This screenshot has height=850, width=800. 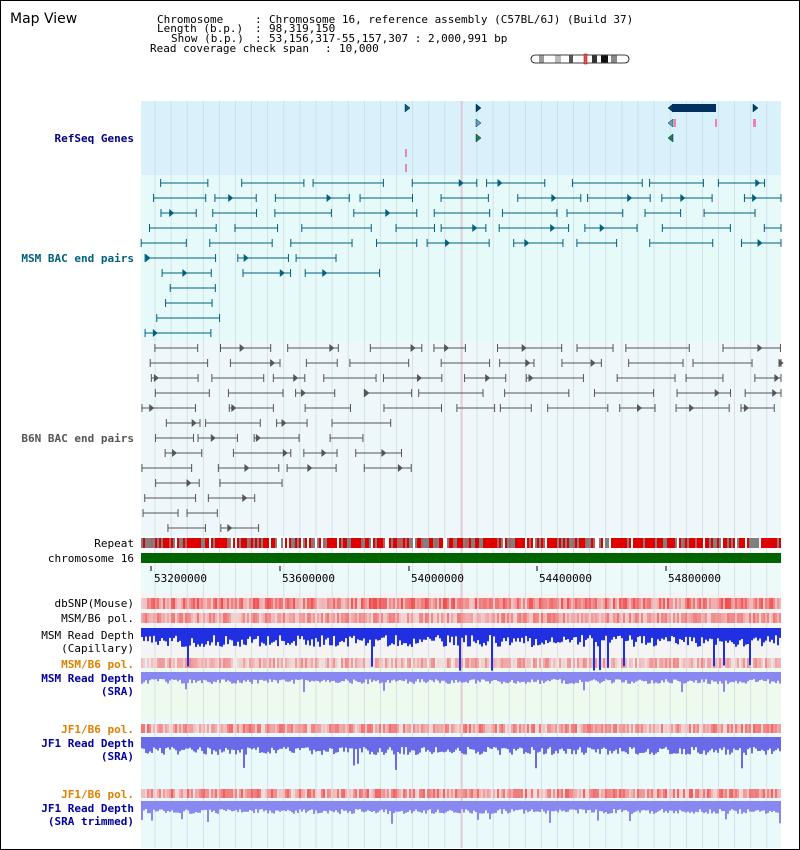 I want to click on track-label-refseq: RefSeq Genes, so click(x=94, y=138).